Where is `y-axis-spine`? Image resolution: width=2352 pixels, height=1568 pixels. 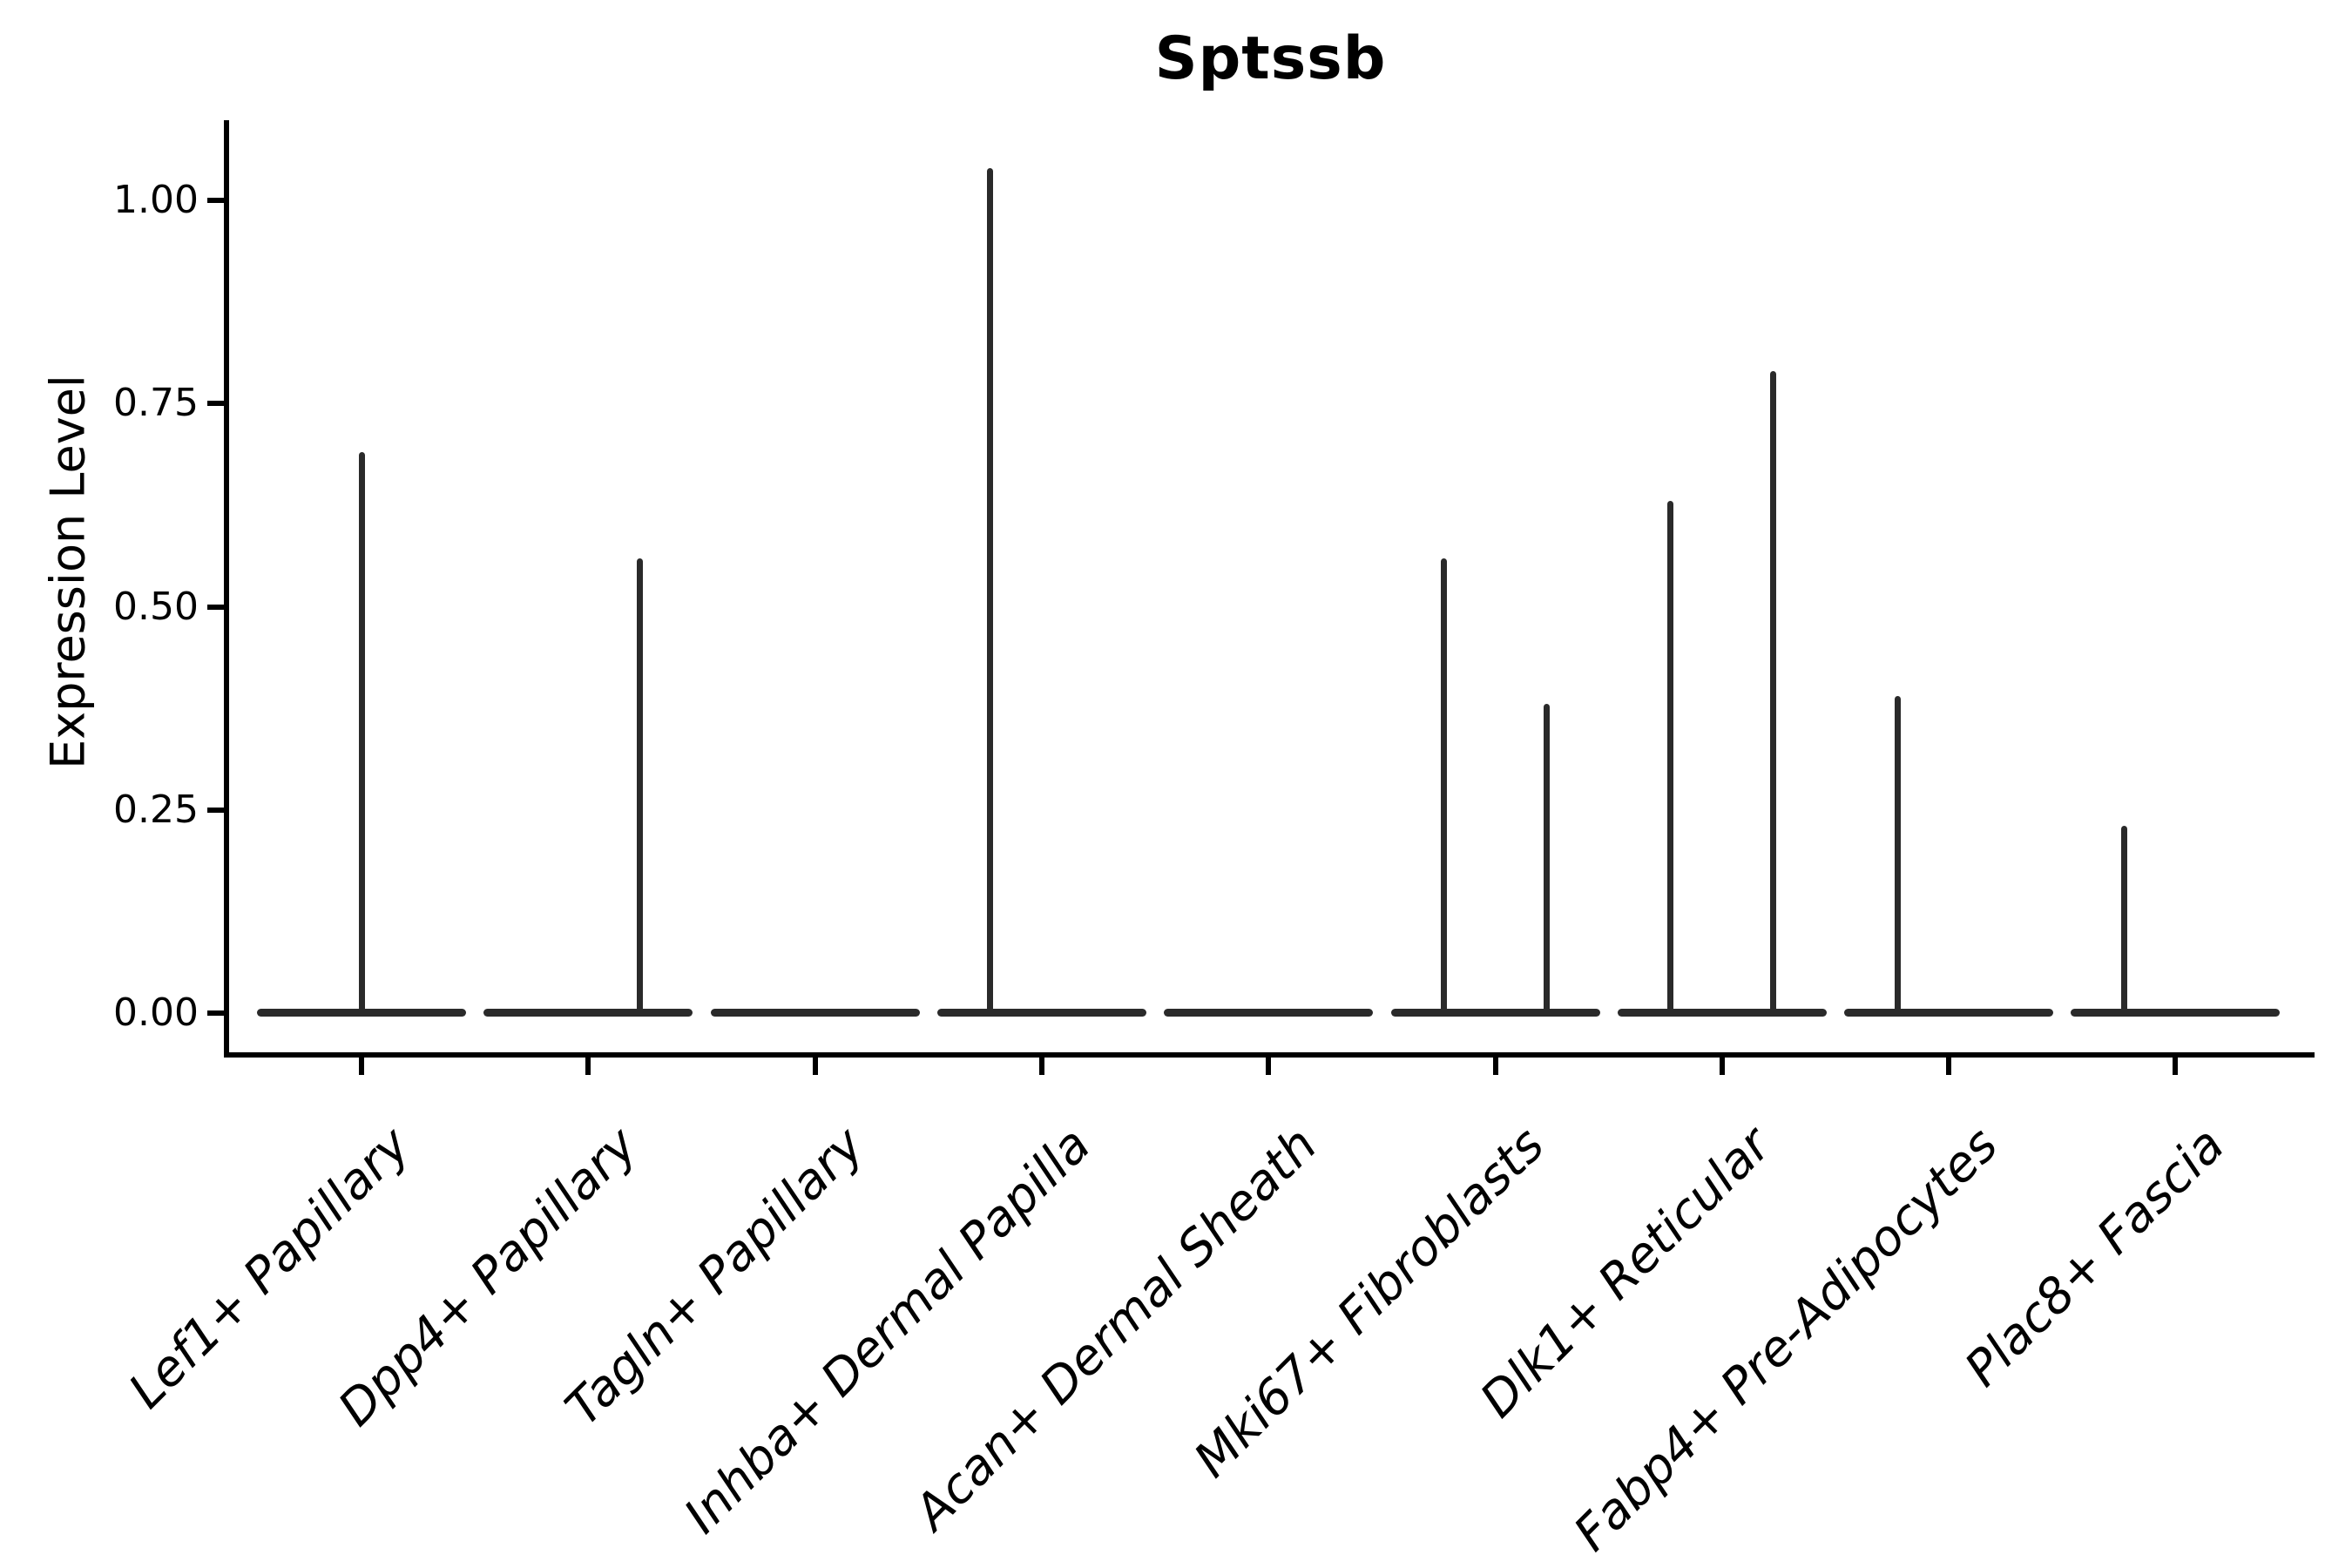 y-axis-spine is located at coordinates (226, 589).